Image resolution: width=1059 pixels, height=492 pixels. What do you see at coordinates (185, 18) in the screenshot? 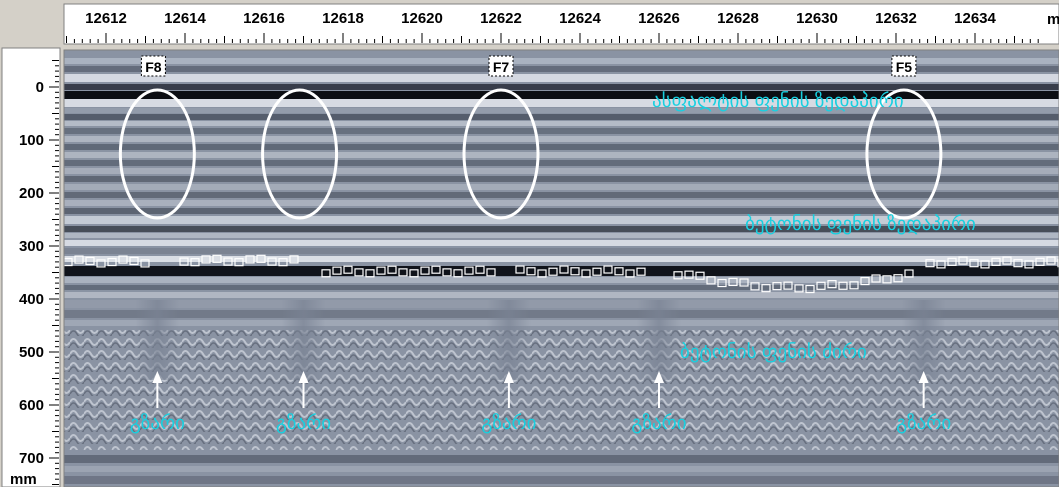
I see `top-axis-tick-label: 12614` at bounding box center [185, 18].